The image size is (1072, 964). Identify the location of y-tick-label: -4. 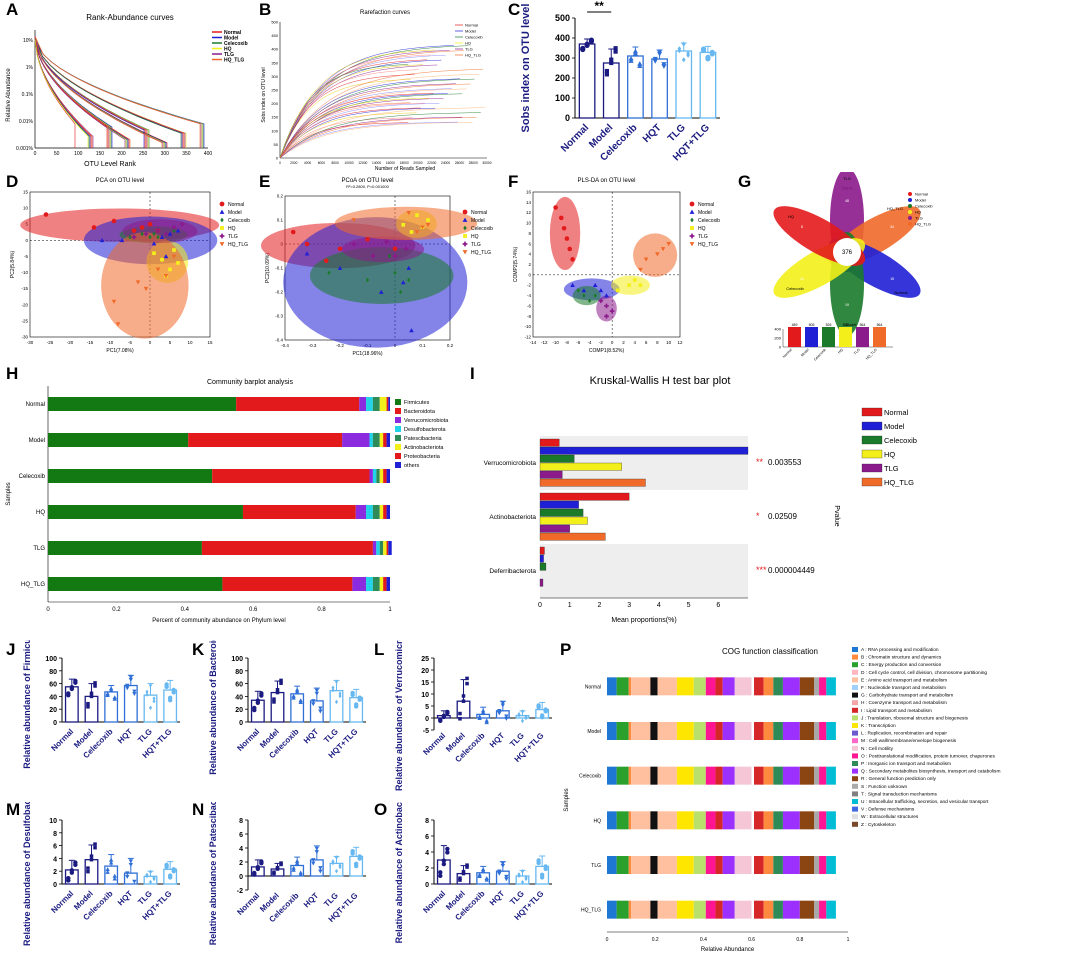
(529, 295).